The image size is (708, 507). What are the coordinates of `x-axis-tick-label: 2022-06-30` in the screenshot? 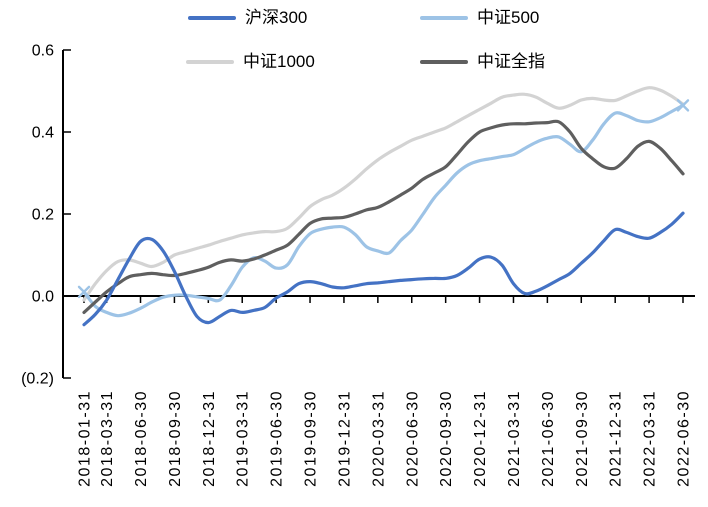 It's located at (684, 438).